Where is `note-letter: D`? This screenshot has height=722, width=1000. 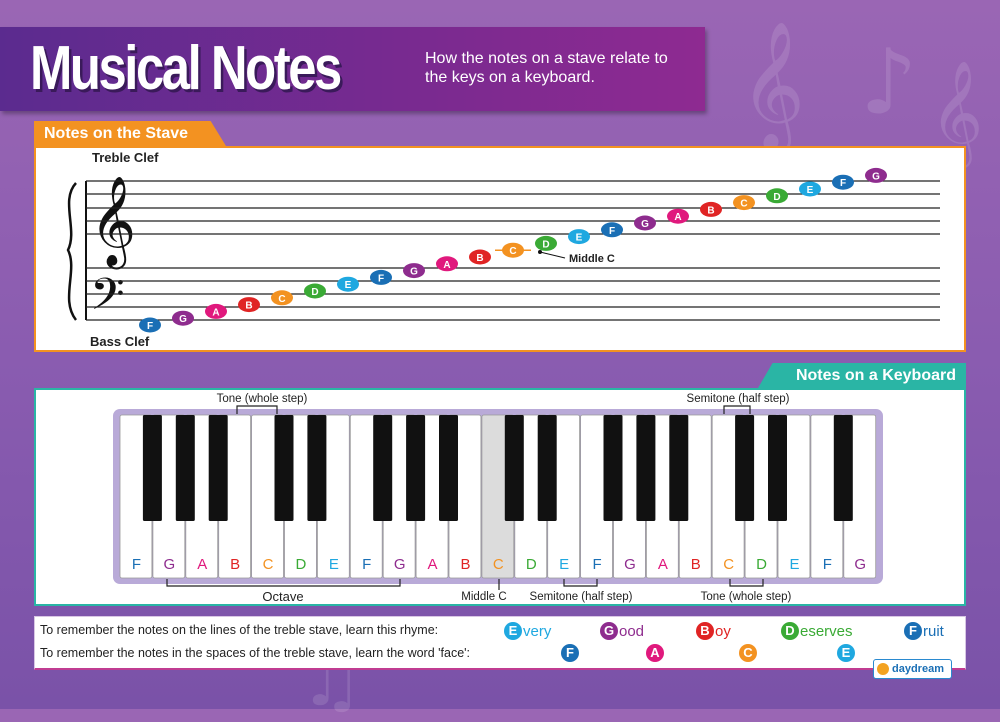 note-letter: D is located at coordinates (776, 197).